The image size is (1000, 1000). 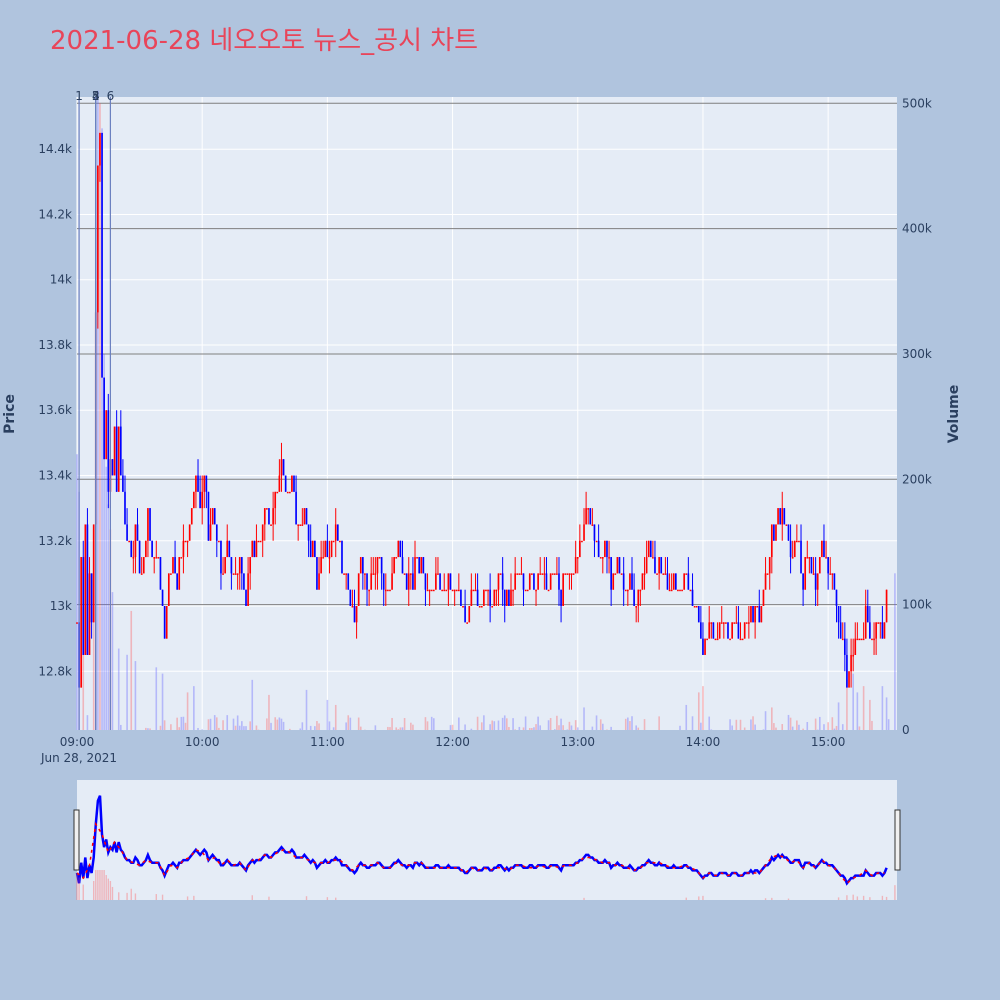 I want to click on news-marker-label: 2, so click(x=96, y=96).